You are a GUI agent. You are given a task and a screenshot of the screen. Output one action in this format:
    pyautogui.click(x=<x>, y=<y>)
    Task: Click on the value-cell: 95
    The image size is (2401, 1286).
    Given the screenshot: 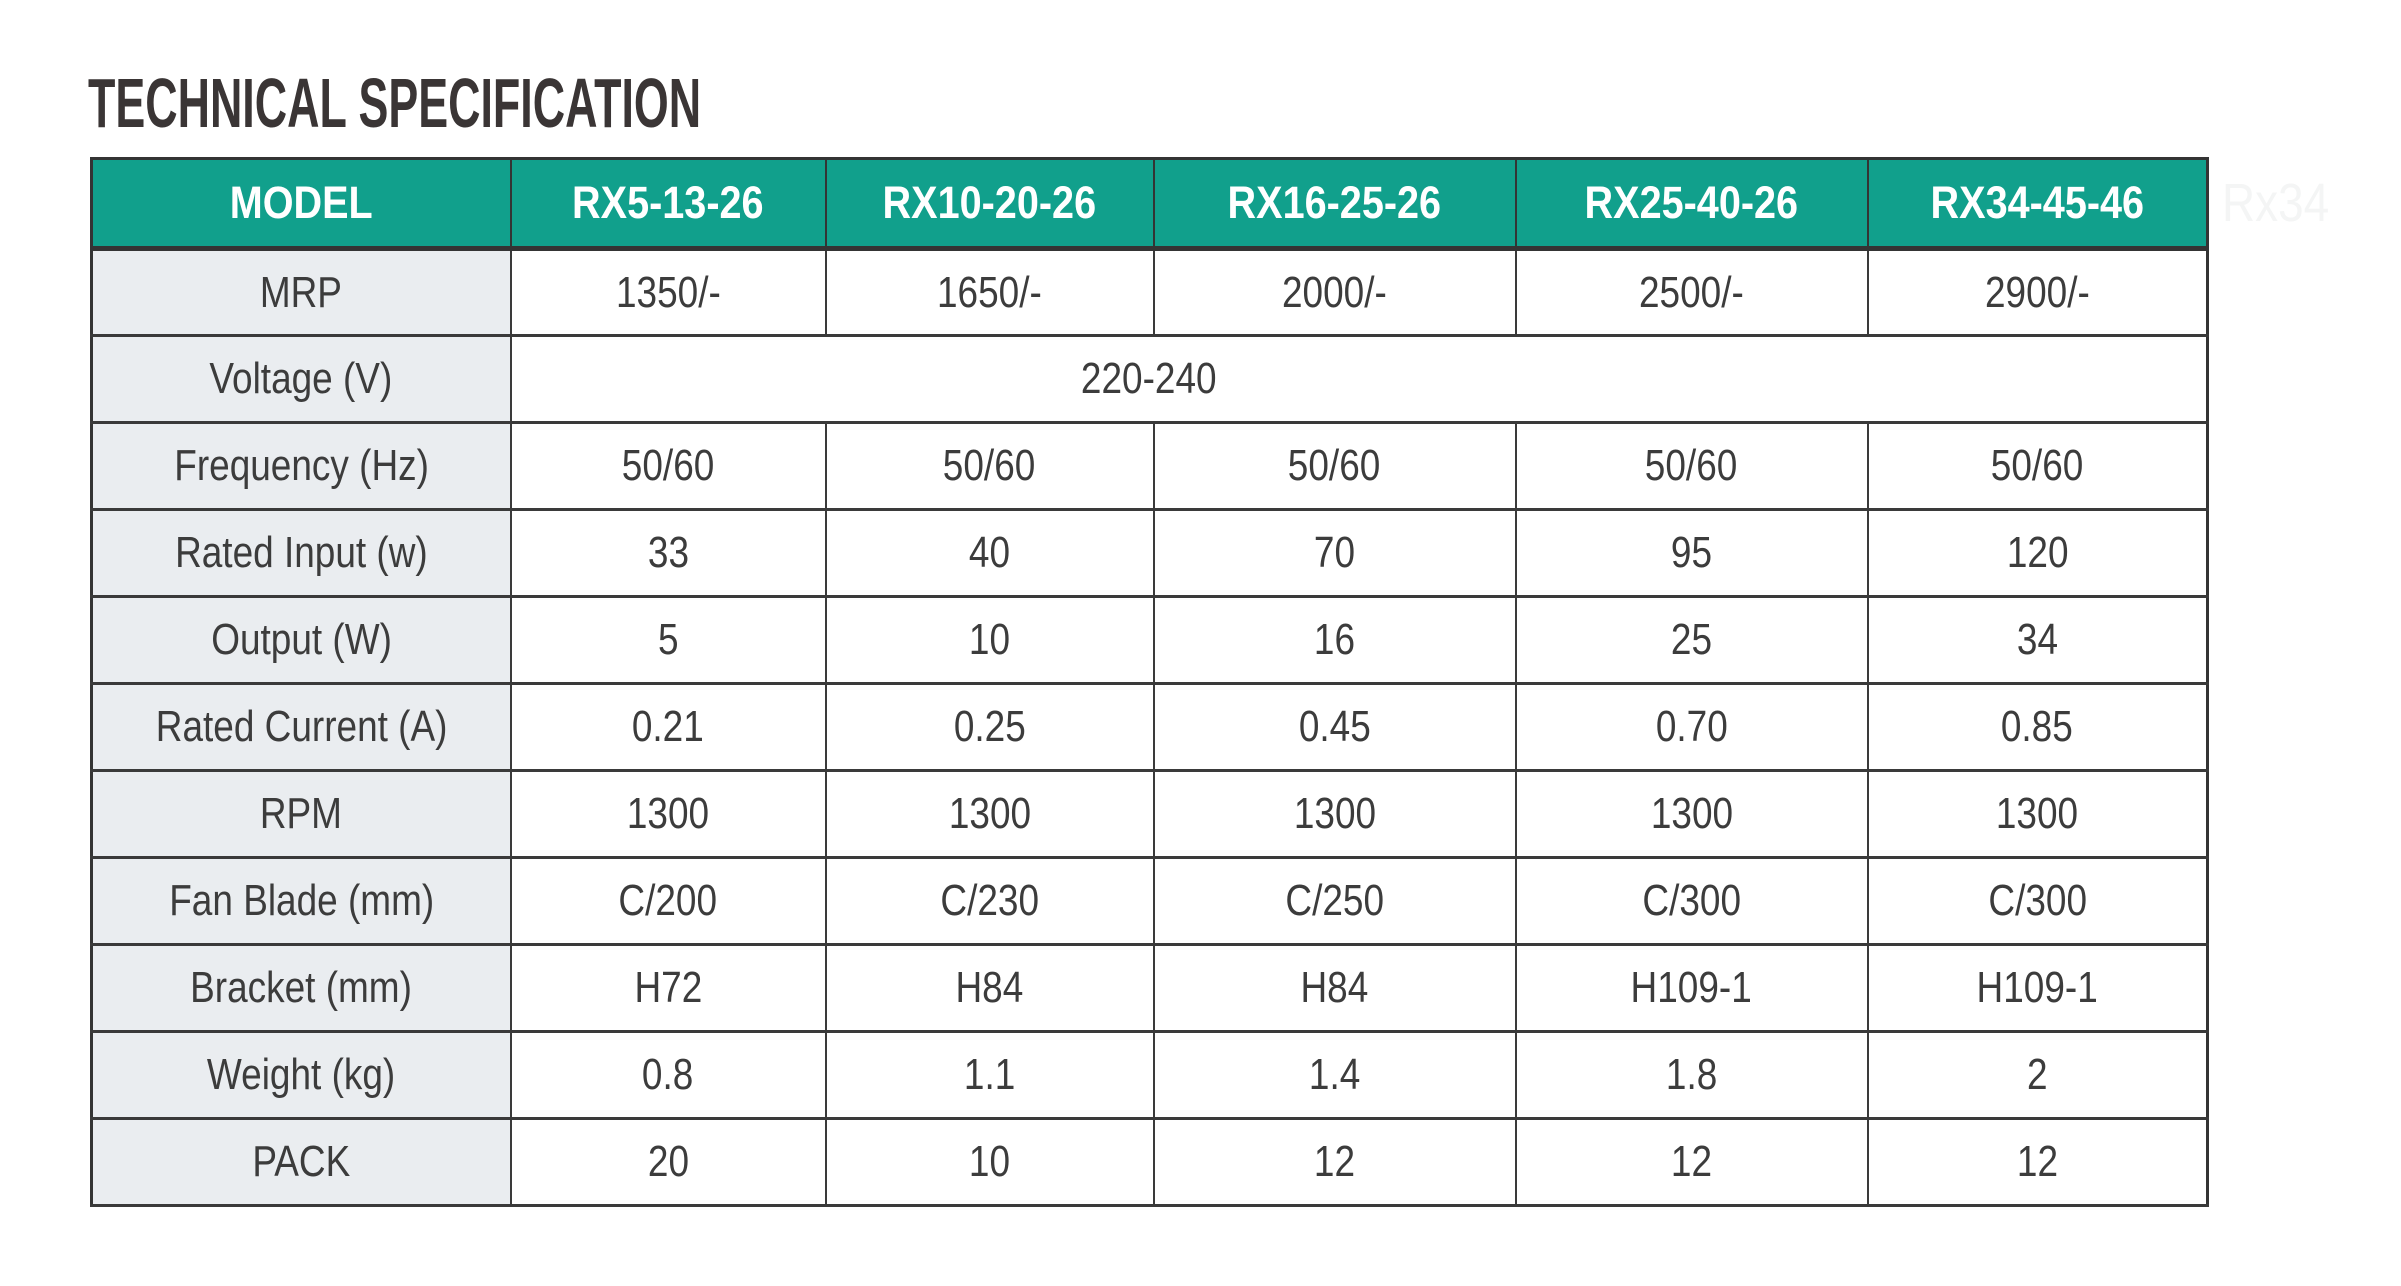 What is the action you would take?
    pyautogui.click(x=1691, y=553)
    